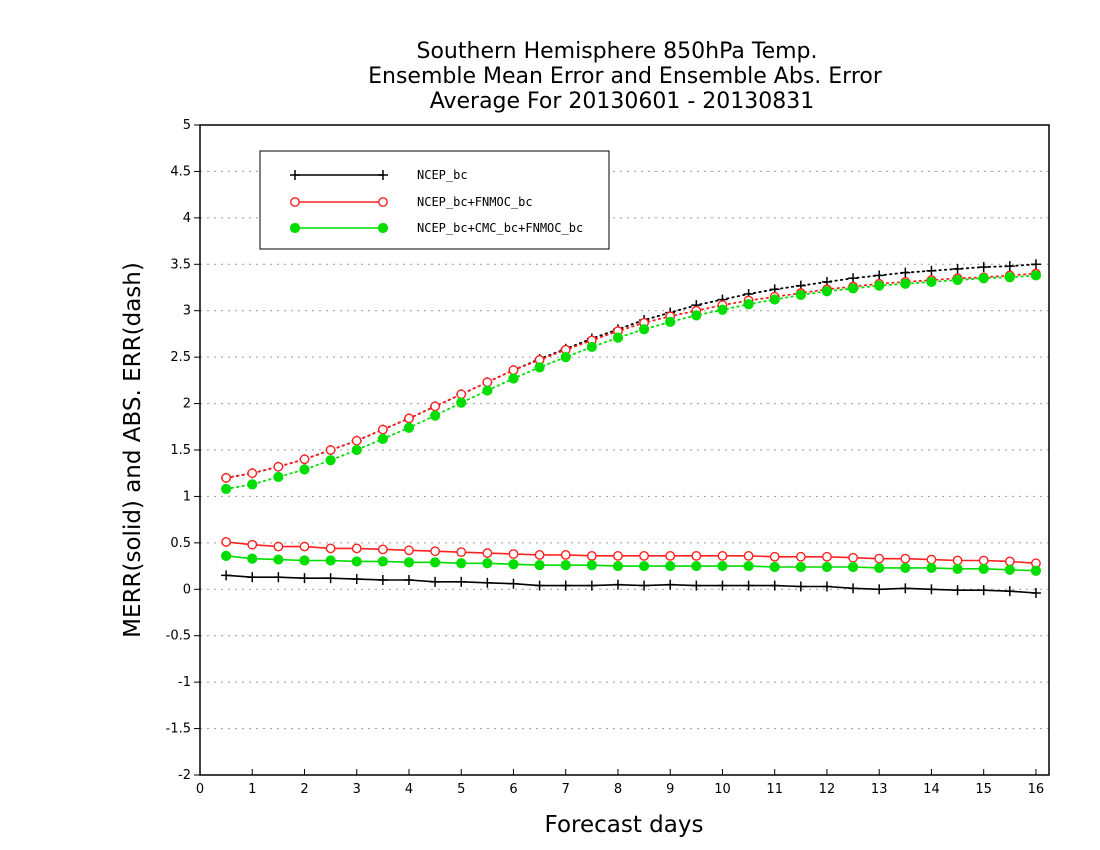 Image resolution: width=1100 pixels, height=850 pixels. I want to click on y-tick-label: -2, so click(184, 775).